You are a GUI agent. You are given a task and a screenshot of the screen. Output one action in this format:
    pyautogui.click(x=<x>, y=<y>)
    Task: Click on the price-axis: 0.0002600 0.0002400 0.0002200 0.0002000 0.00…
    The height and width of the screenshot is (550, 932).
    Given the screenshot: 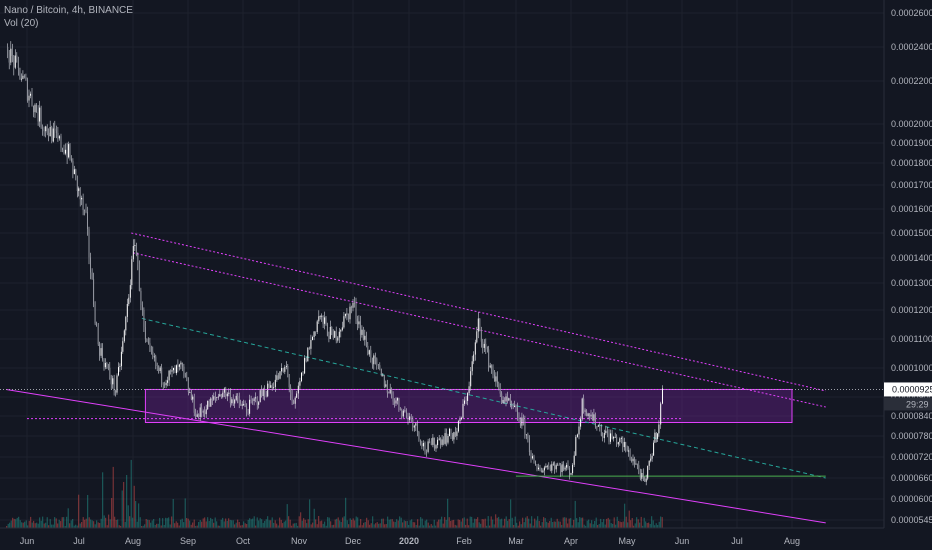 What is the action you would take?
    pyautogui.click(x=907, y=275)
    